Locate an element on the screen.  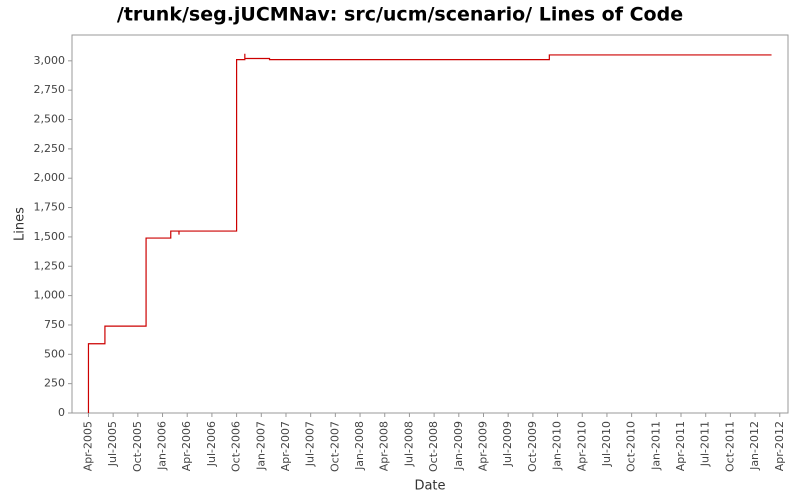
x-tick-label: Oct-2011 is located at coordinates (729, 446).